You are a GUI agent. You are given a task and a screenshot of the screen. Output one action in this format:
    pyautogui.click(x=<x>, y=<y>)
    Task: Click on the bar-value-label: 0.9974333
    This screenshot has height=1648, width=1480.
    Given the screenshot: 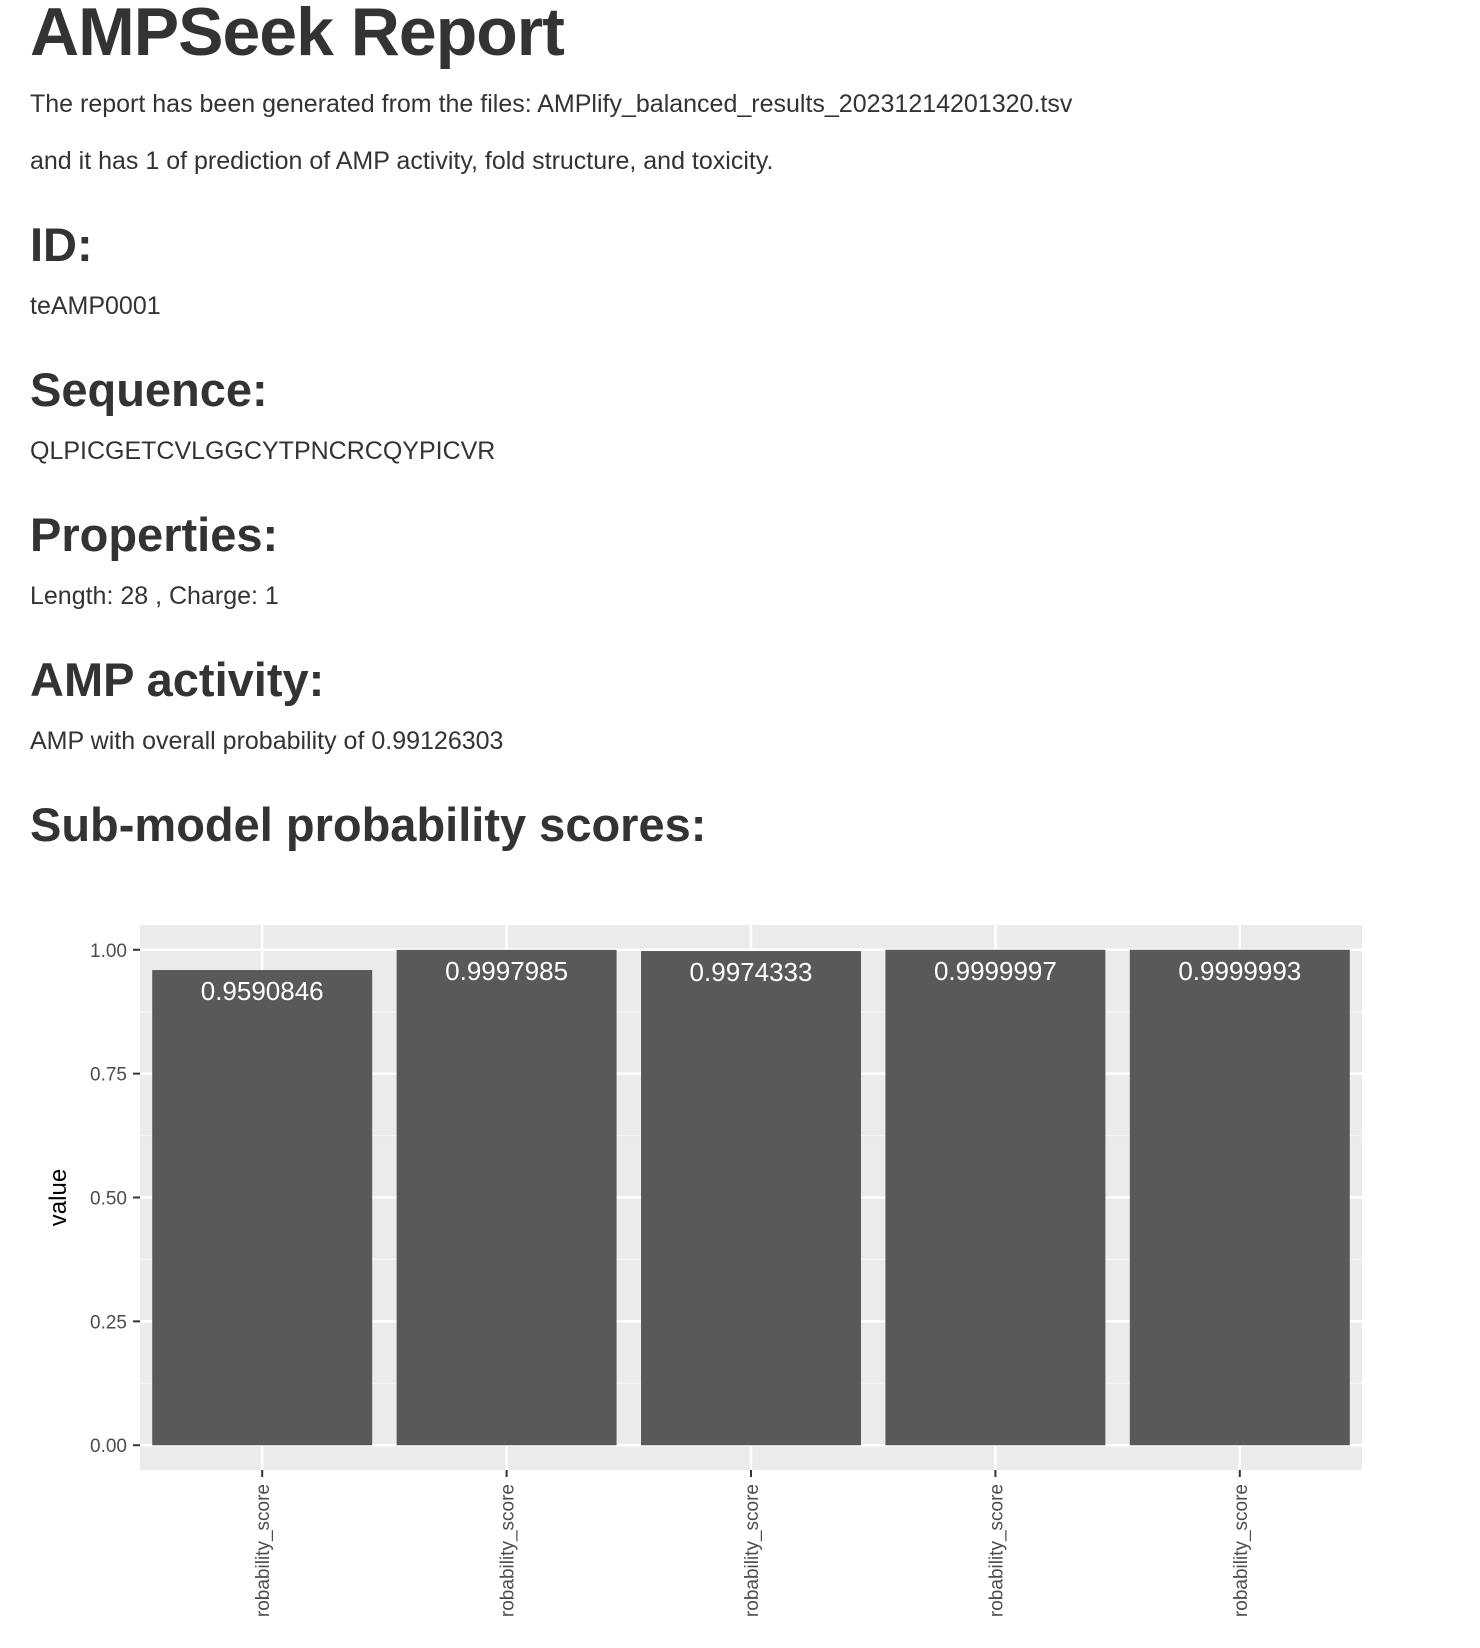 What is the action you would take?
    pyautogui.click(x=751, y=972)
    